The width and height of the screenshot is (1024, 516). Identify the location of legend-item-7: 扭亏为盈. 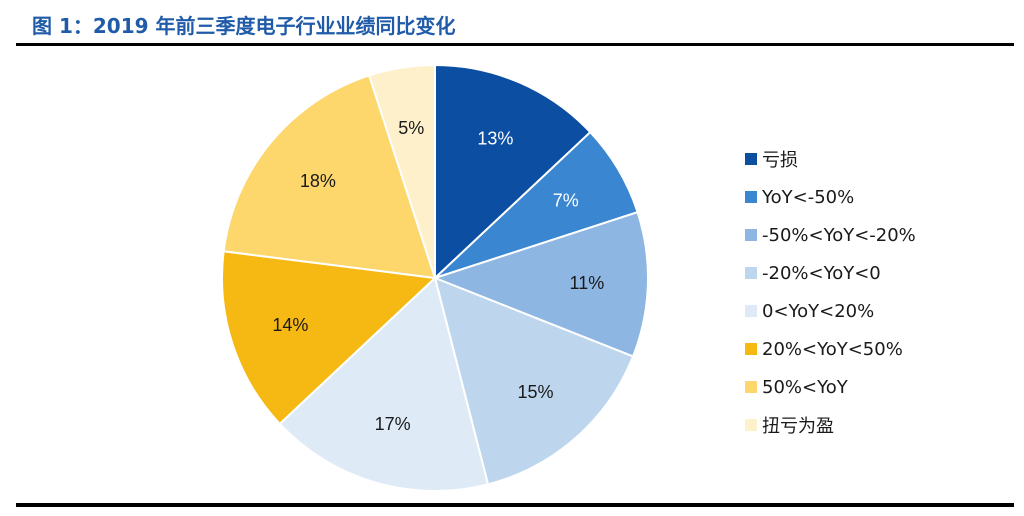
(830, 425).